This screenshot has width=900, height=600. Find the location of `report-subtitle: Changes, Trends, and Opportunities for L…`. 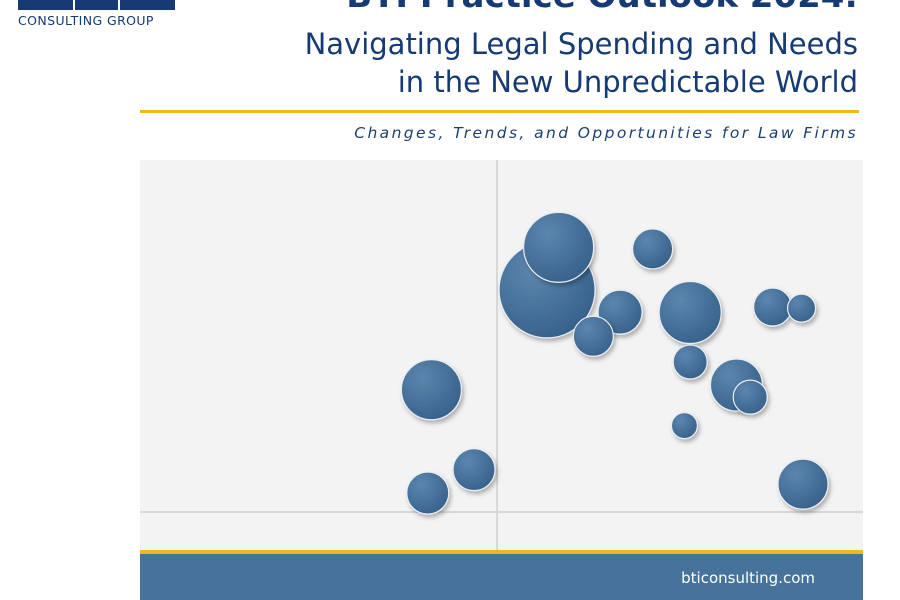

report-subtitle: Changes, Trends, and Opportunities for L… is located at coordinates (606, 133).